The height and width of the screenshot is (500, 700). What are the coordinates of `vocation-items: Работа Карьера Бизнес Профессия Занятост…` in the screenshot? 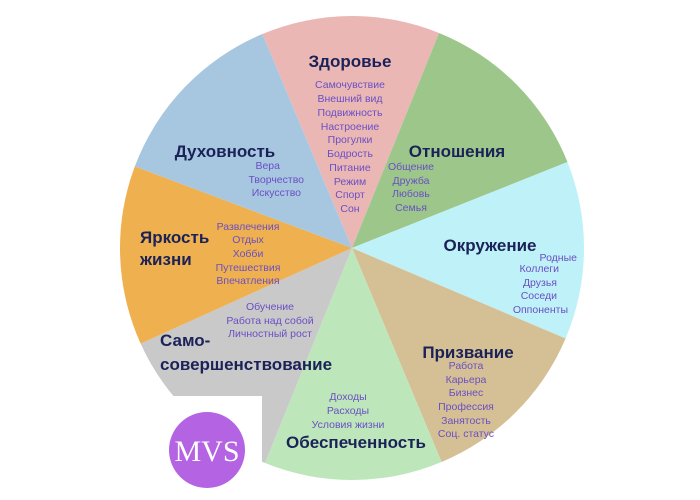 It's located at (466, 400).